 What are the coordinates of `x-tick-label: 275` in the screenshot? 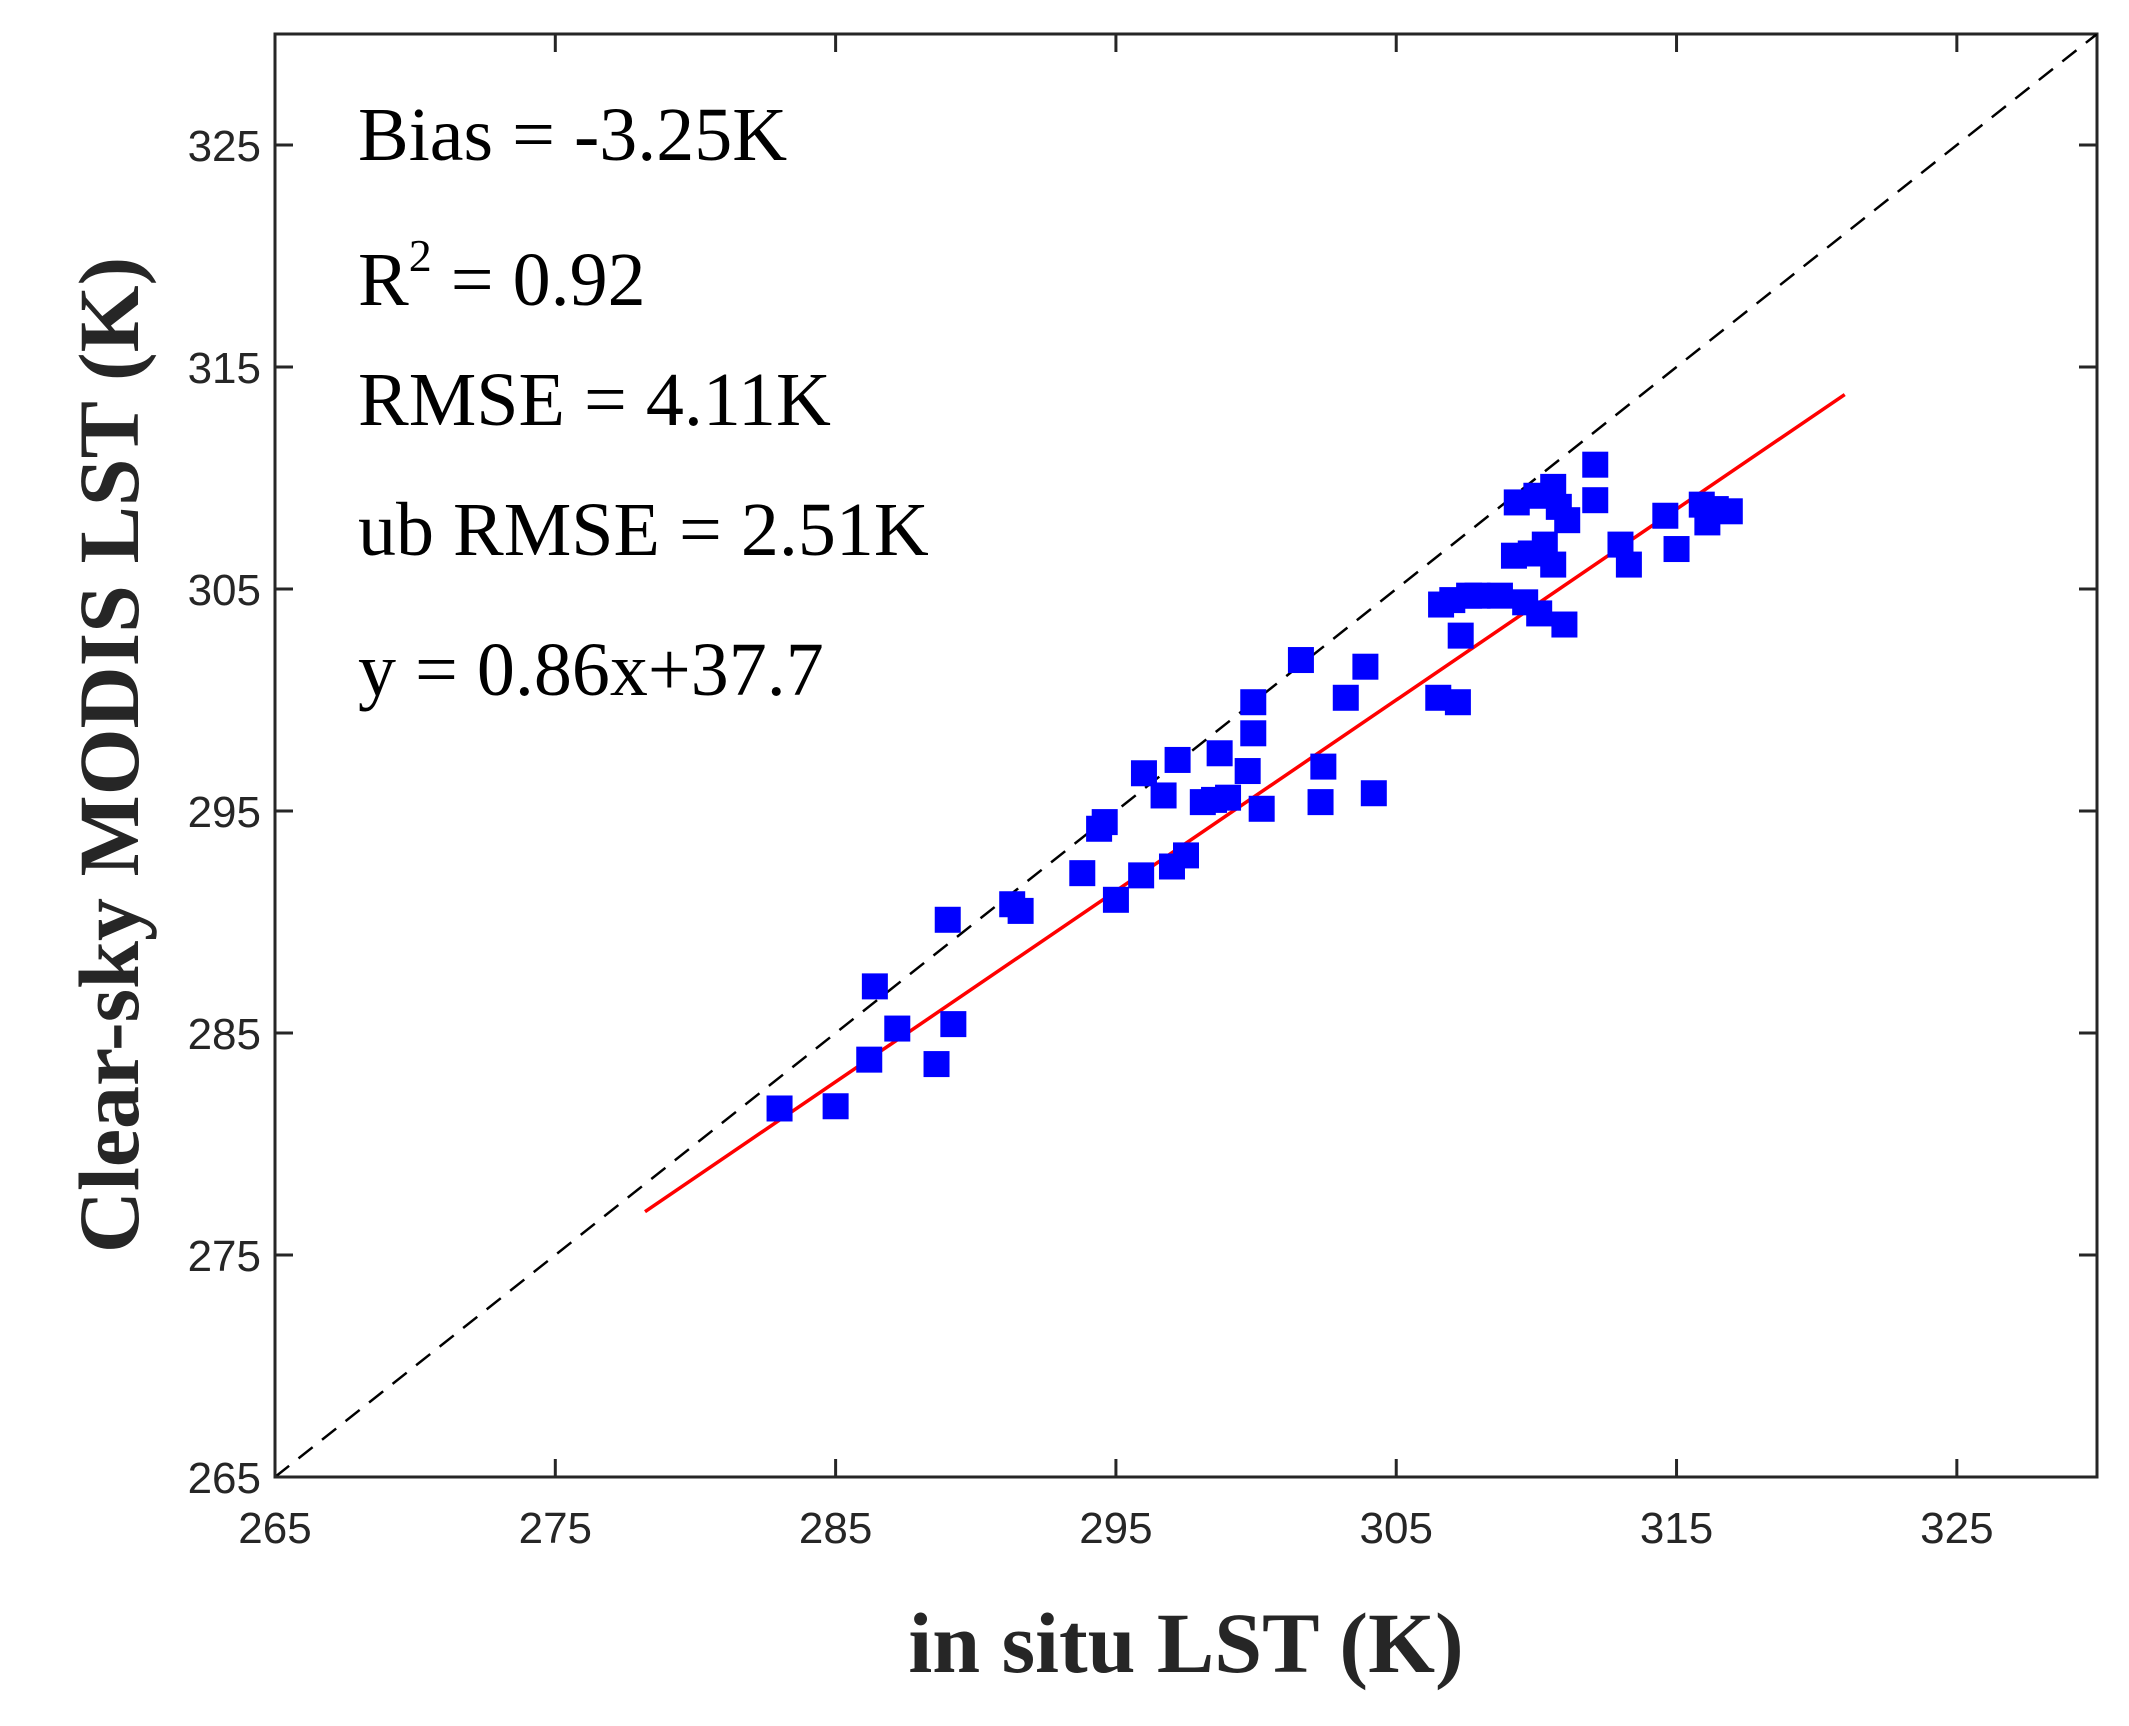 It's located at (555, 1528).